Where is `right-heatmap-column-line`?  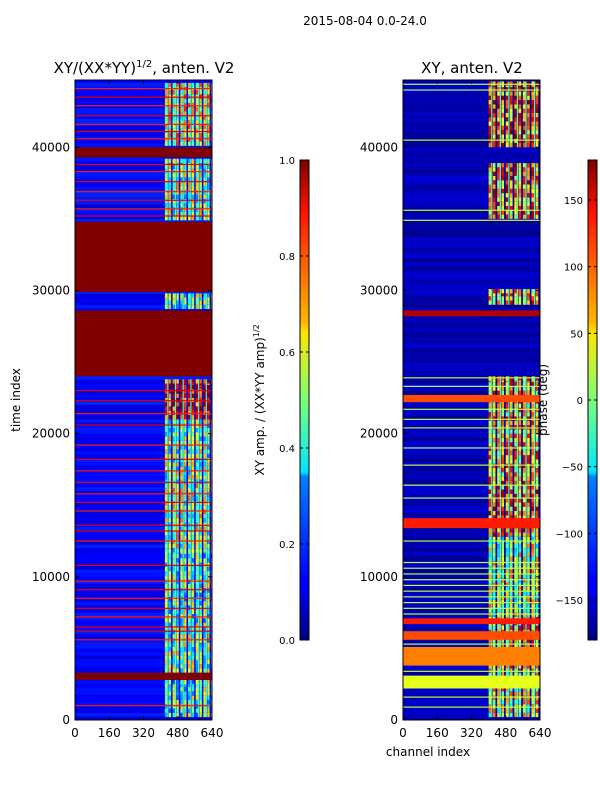
right-heatmap-column-line is located at coordinates (500, 576).